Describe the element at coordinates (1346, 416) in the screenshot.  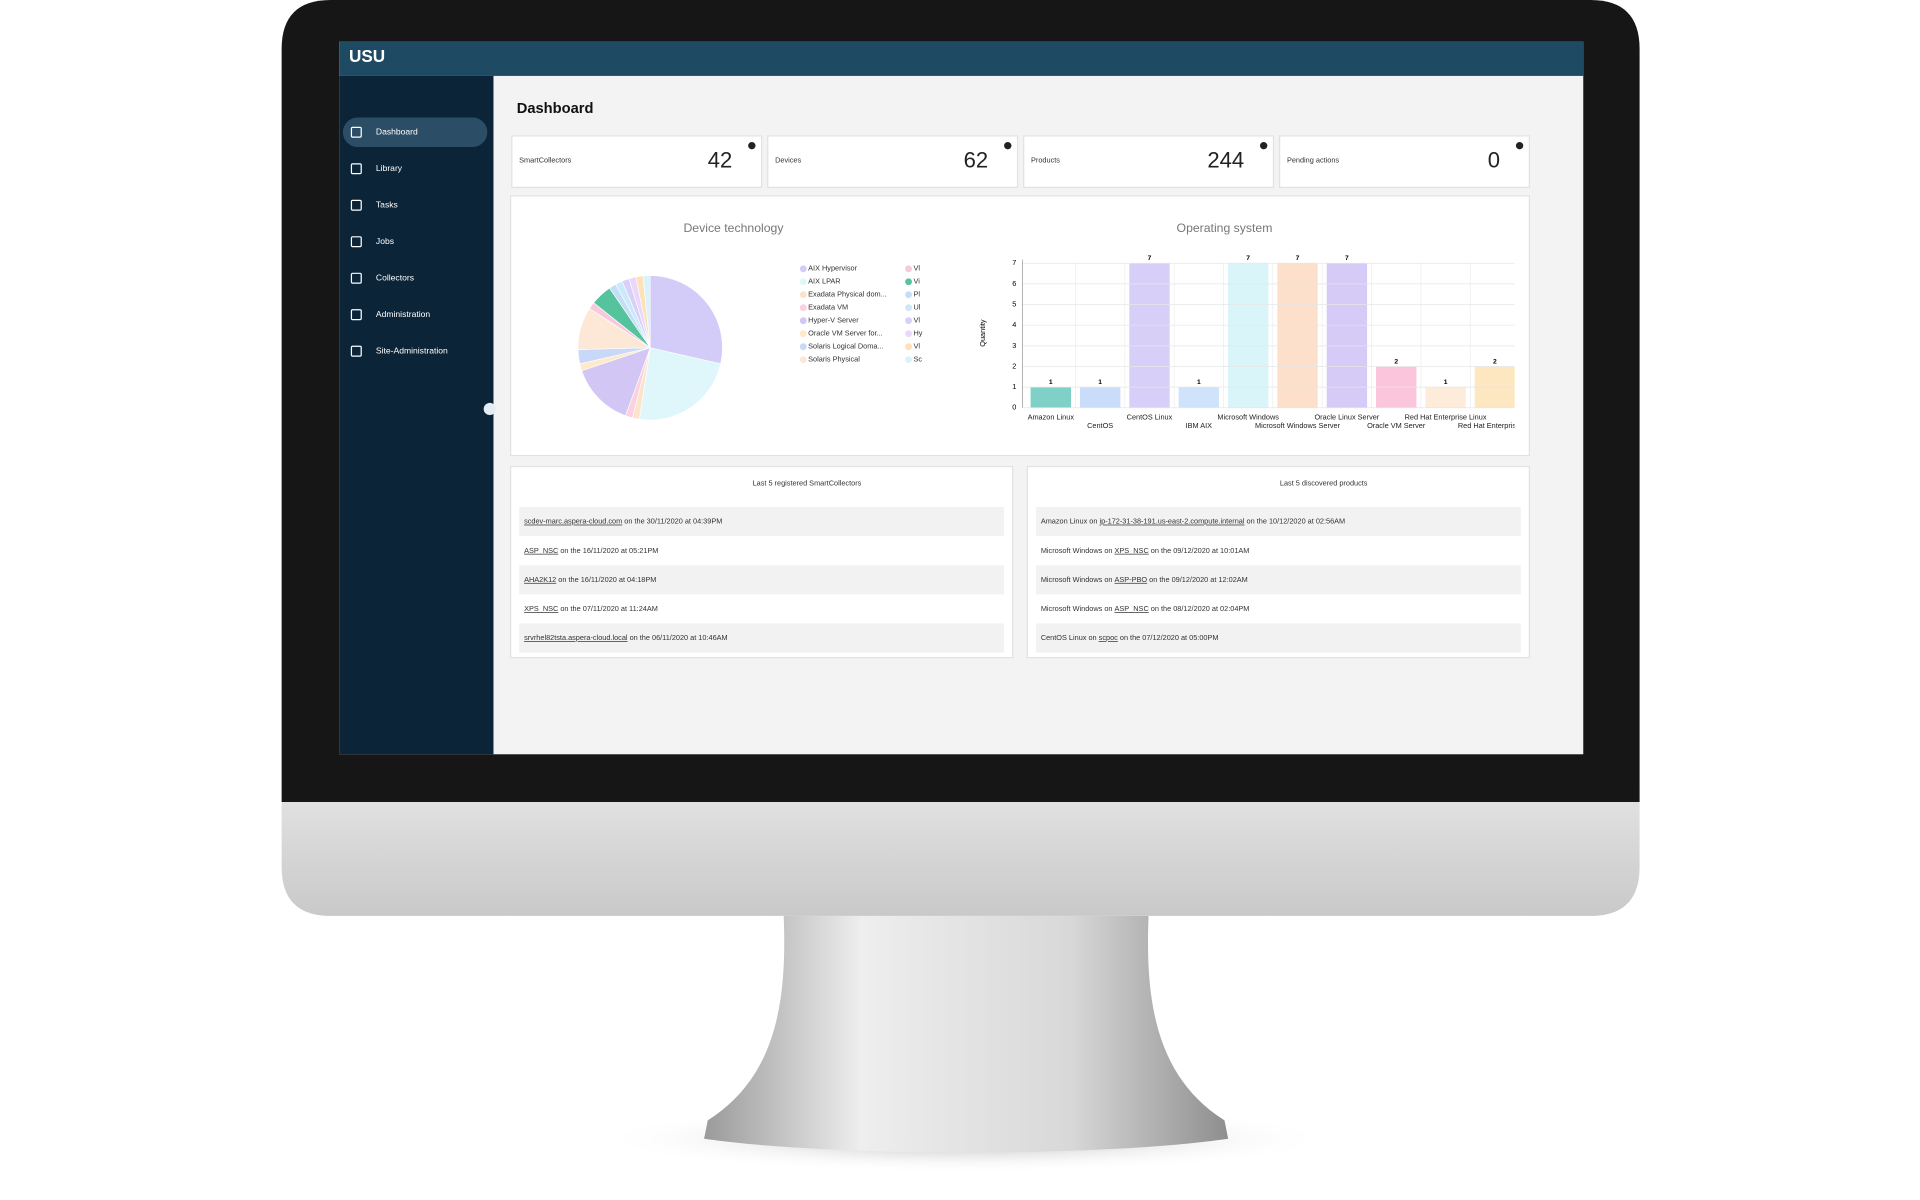
I see `x-tick-label: Oracle Linux Server` at that location.